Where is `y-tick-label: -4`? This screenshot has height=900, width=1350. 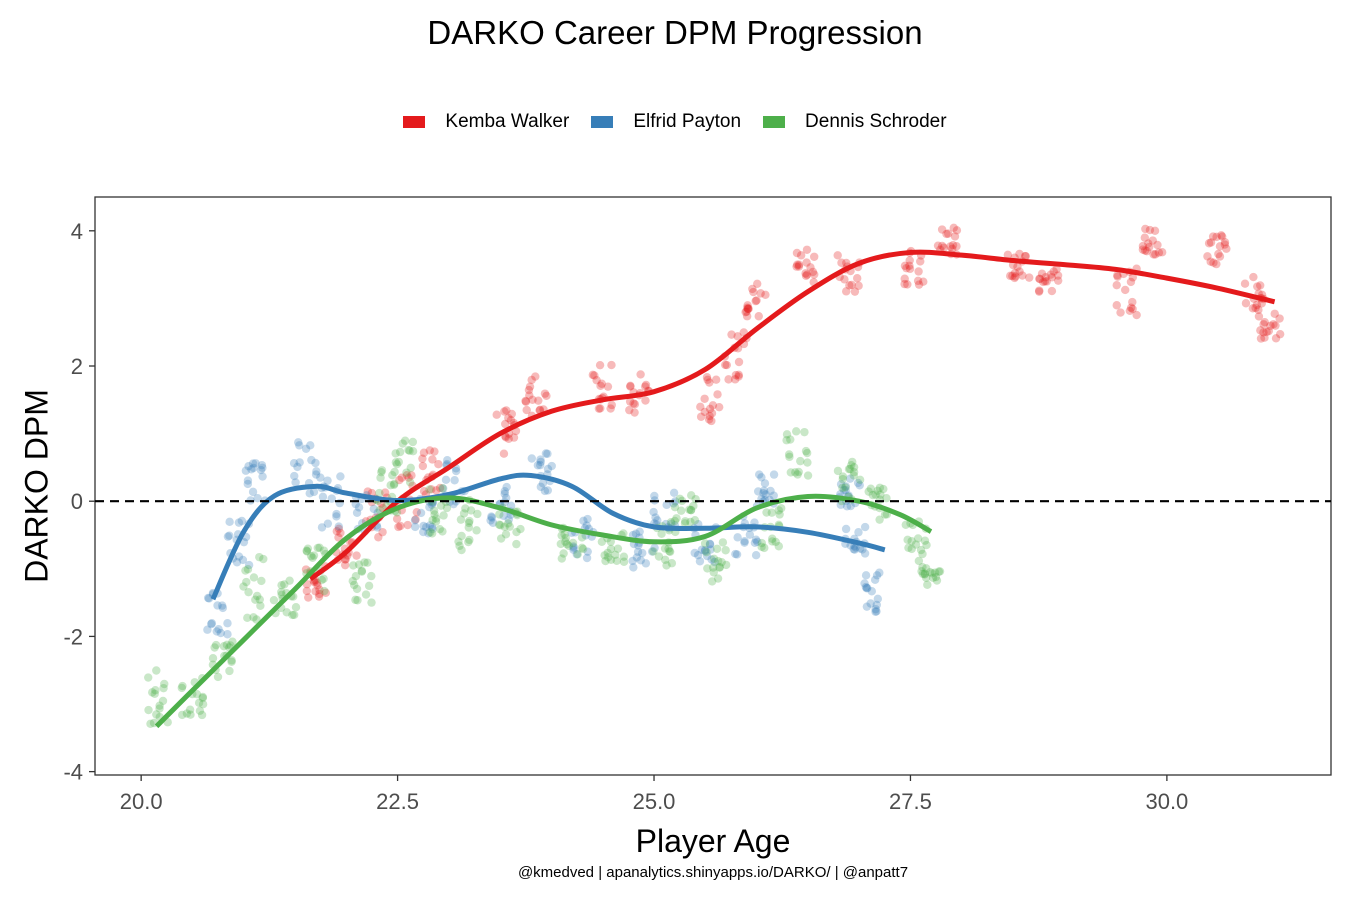
y-tick-label: -4 is located at coordinates (73, 772).